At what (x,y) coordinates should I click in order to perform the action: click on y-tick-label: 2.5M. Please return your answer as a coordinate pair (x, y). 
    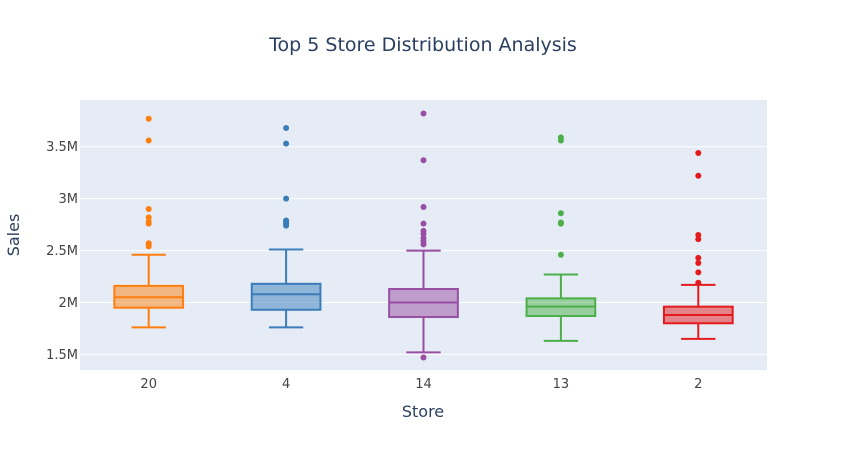
    Looking at the image, I should click on (62, 251).